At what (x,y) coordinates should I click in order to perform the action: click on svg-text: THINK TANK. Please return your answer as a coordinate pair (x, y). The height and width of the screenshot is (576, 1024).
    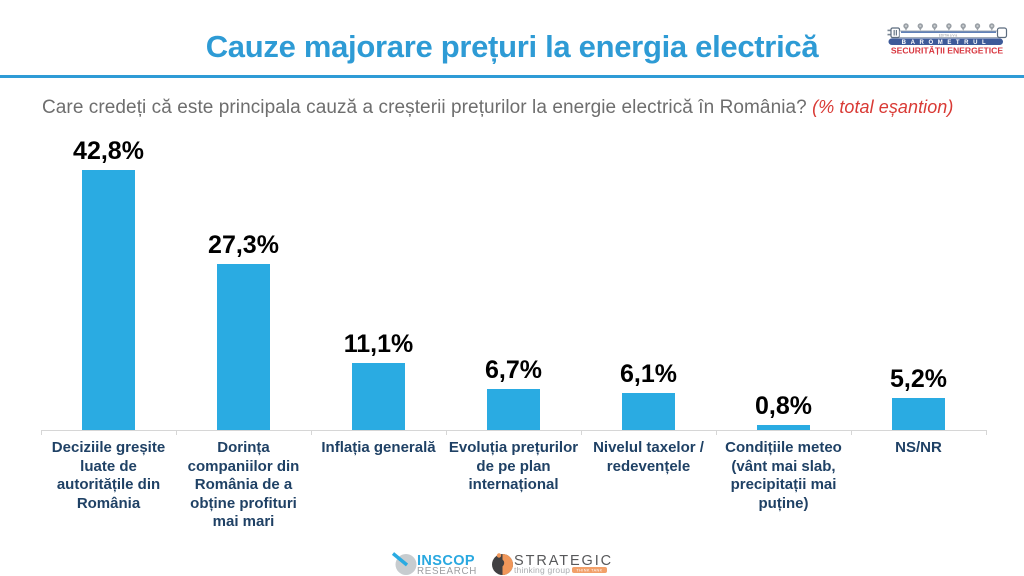
    Looking at the image, I should click on (589, 571).